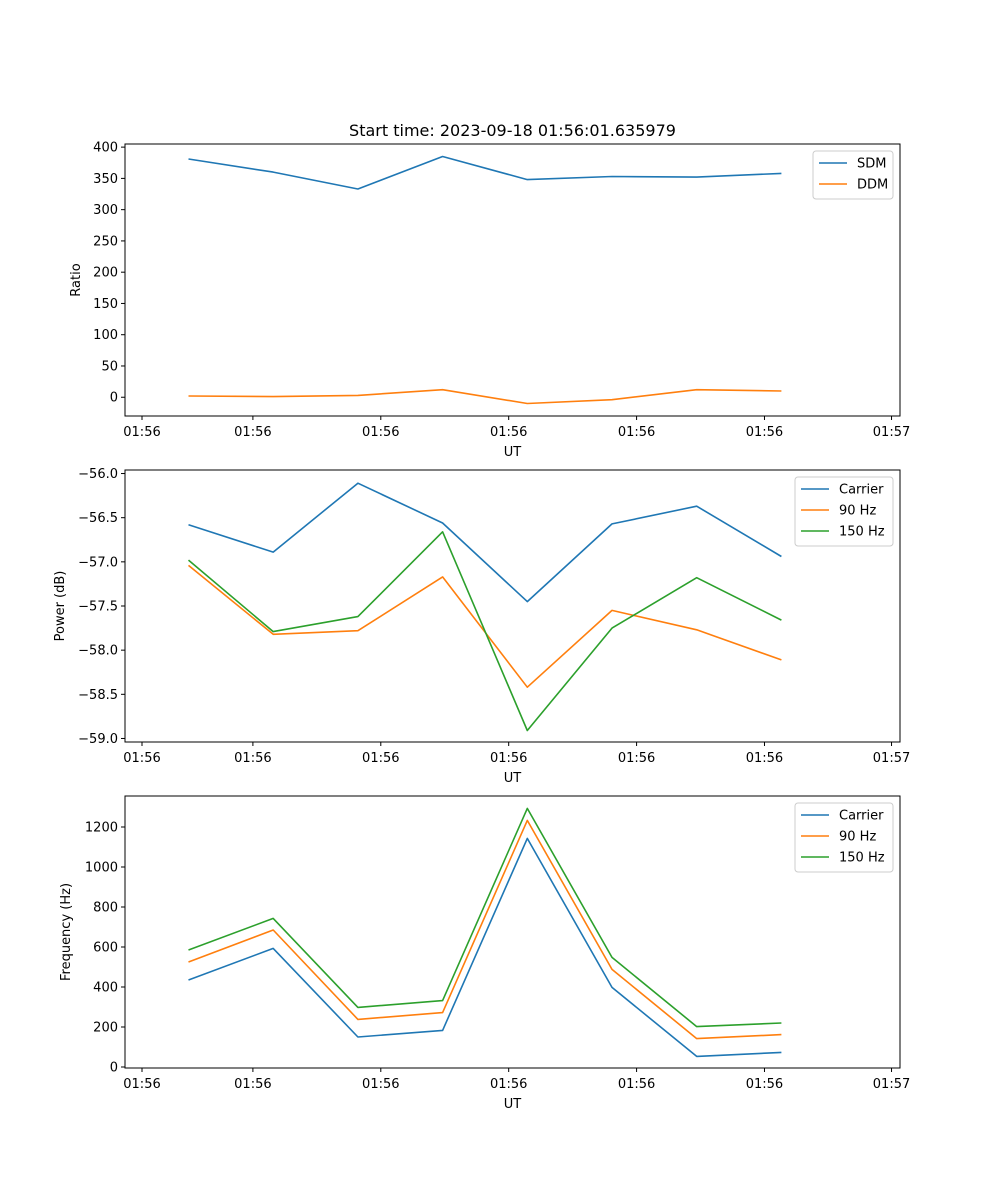 This screenshot has height=1200, width=1000. What do you see at coordinates (98, 607) in the screenshot?
I see `y-tick-label: −57.5` at bounding box center [98, 607].